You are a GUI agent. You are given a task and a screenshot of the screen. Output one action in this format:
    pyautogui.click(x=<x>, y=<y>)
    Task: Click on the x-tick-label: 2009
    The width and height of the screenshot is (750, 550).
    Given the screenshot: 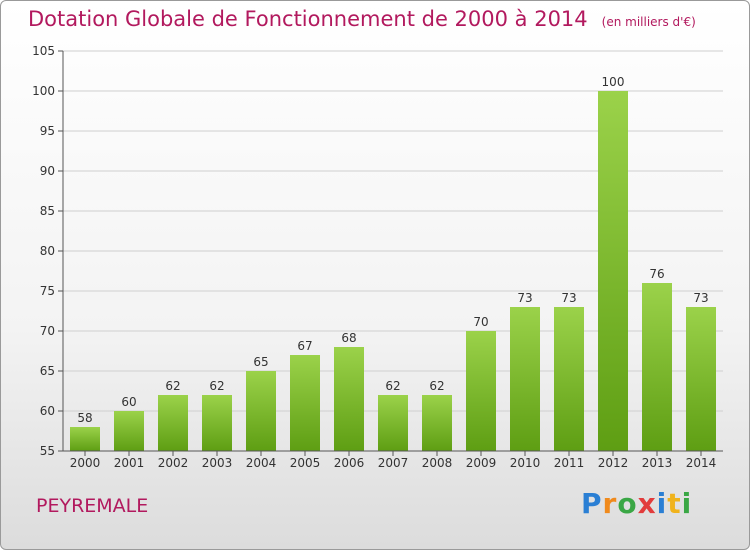 What is the action you would take?
    pyautogui.click(x=481, y=463)
    